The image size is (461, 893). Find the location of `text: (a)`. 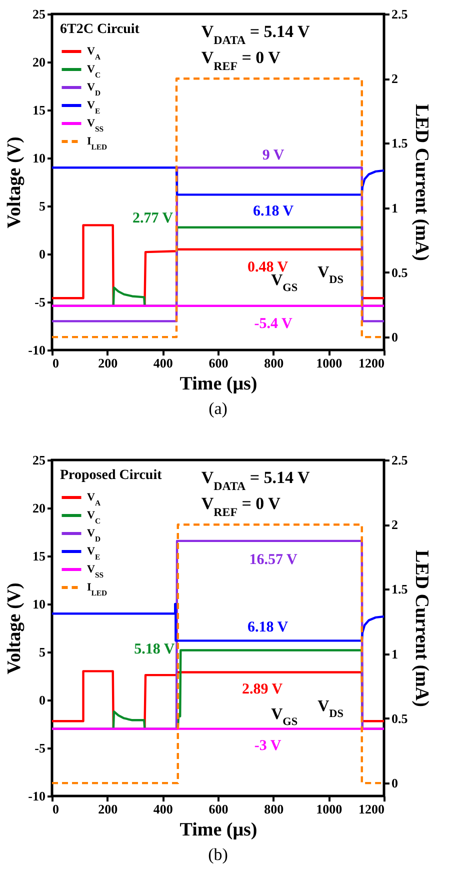

text: (a) is located at coordinates (218, 408).